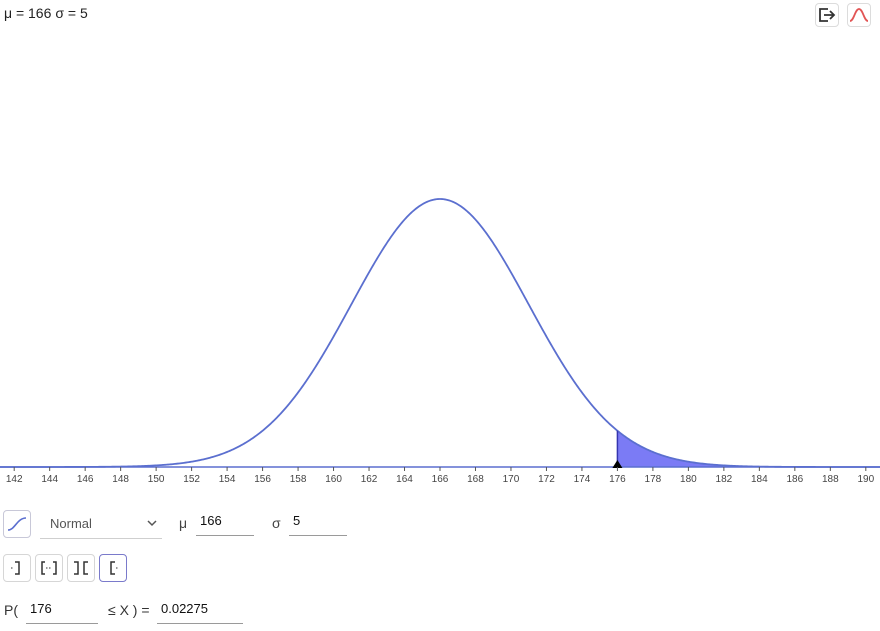  Describe the element at coordinates (333, 479) in the screenshot. I see `x-tick-label: 160` at that location.